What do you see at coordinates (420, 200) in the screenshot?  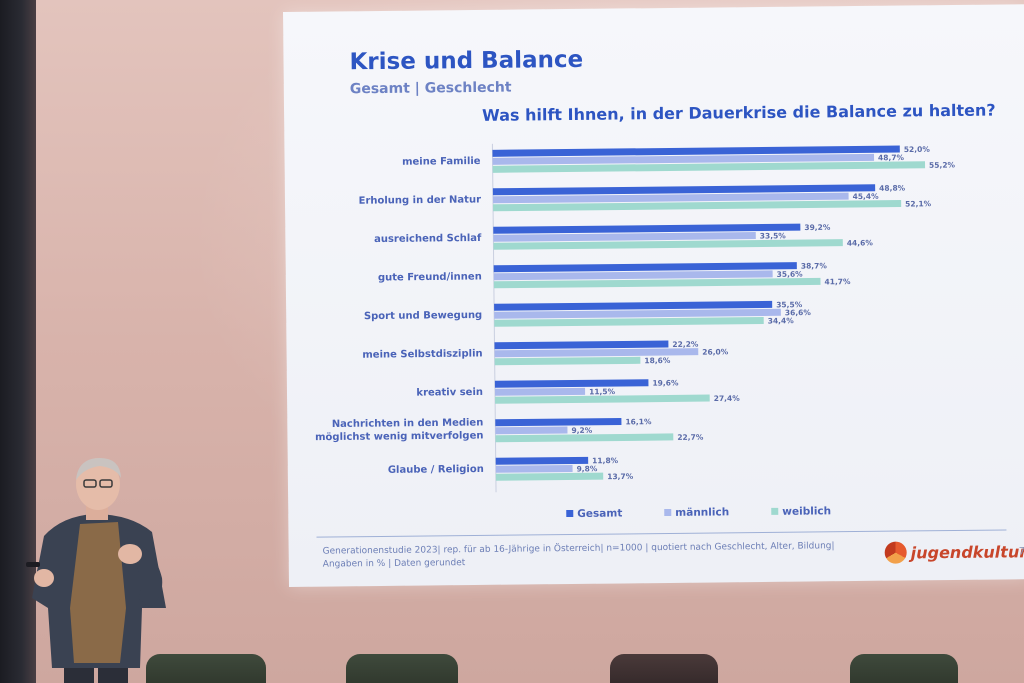 I see `category-label: Erholung in der Natur` at bounding box center [420, 200].